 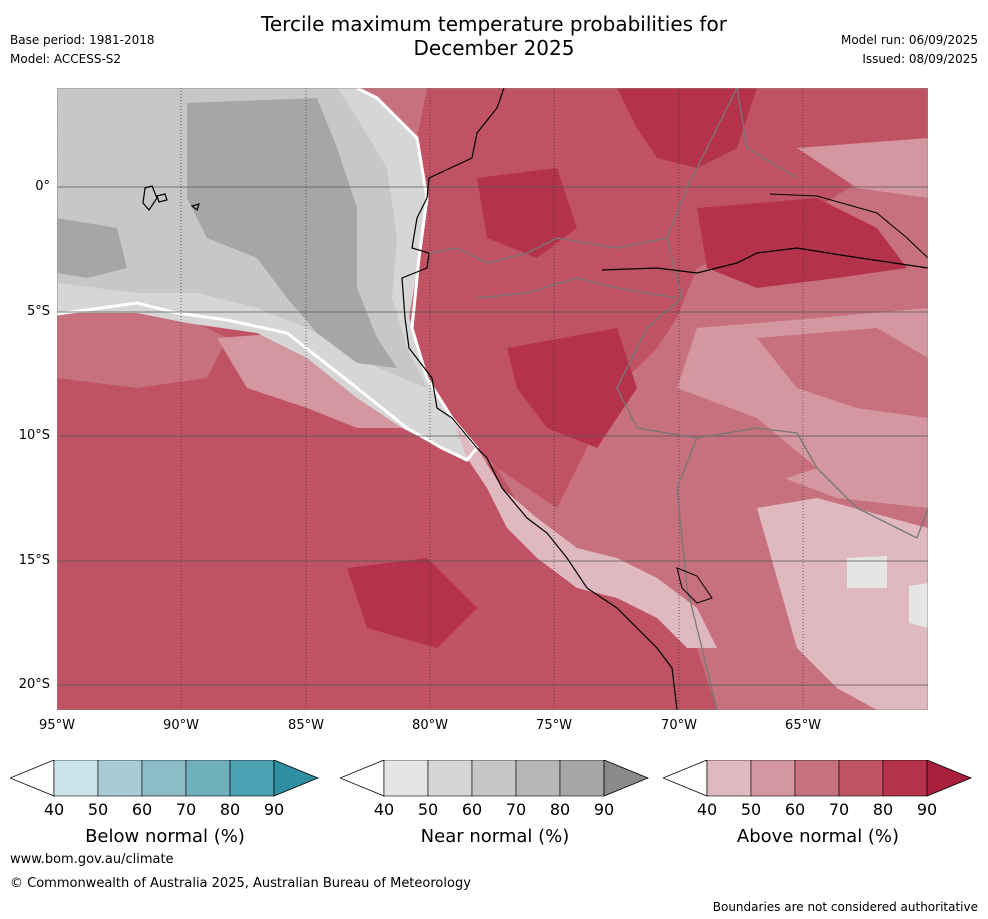 What do you see at coordinates (867, 572) in the screenshot?
I see `field-near-40-patch` at bounding box center [867, 572].